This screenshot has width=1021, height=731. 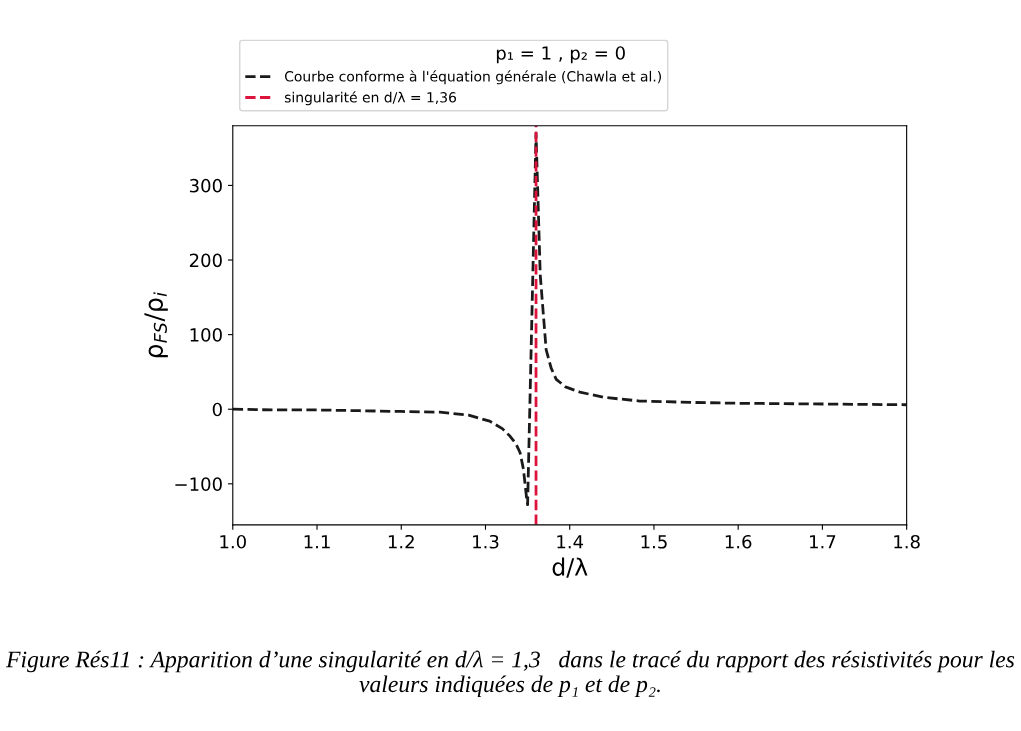 What do you see at coordinates (738, 541) in the screenshot?
I see `x-tick-label: 1.6` at bounding box center [738, 541].